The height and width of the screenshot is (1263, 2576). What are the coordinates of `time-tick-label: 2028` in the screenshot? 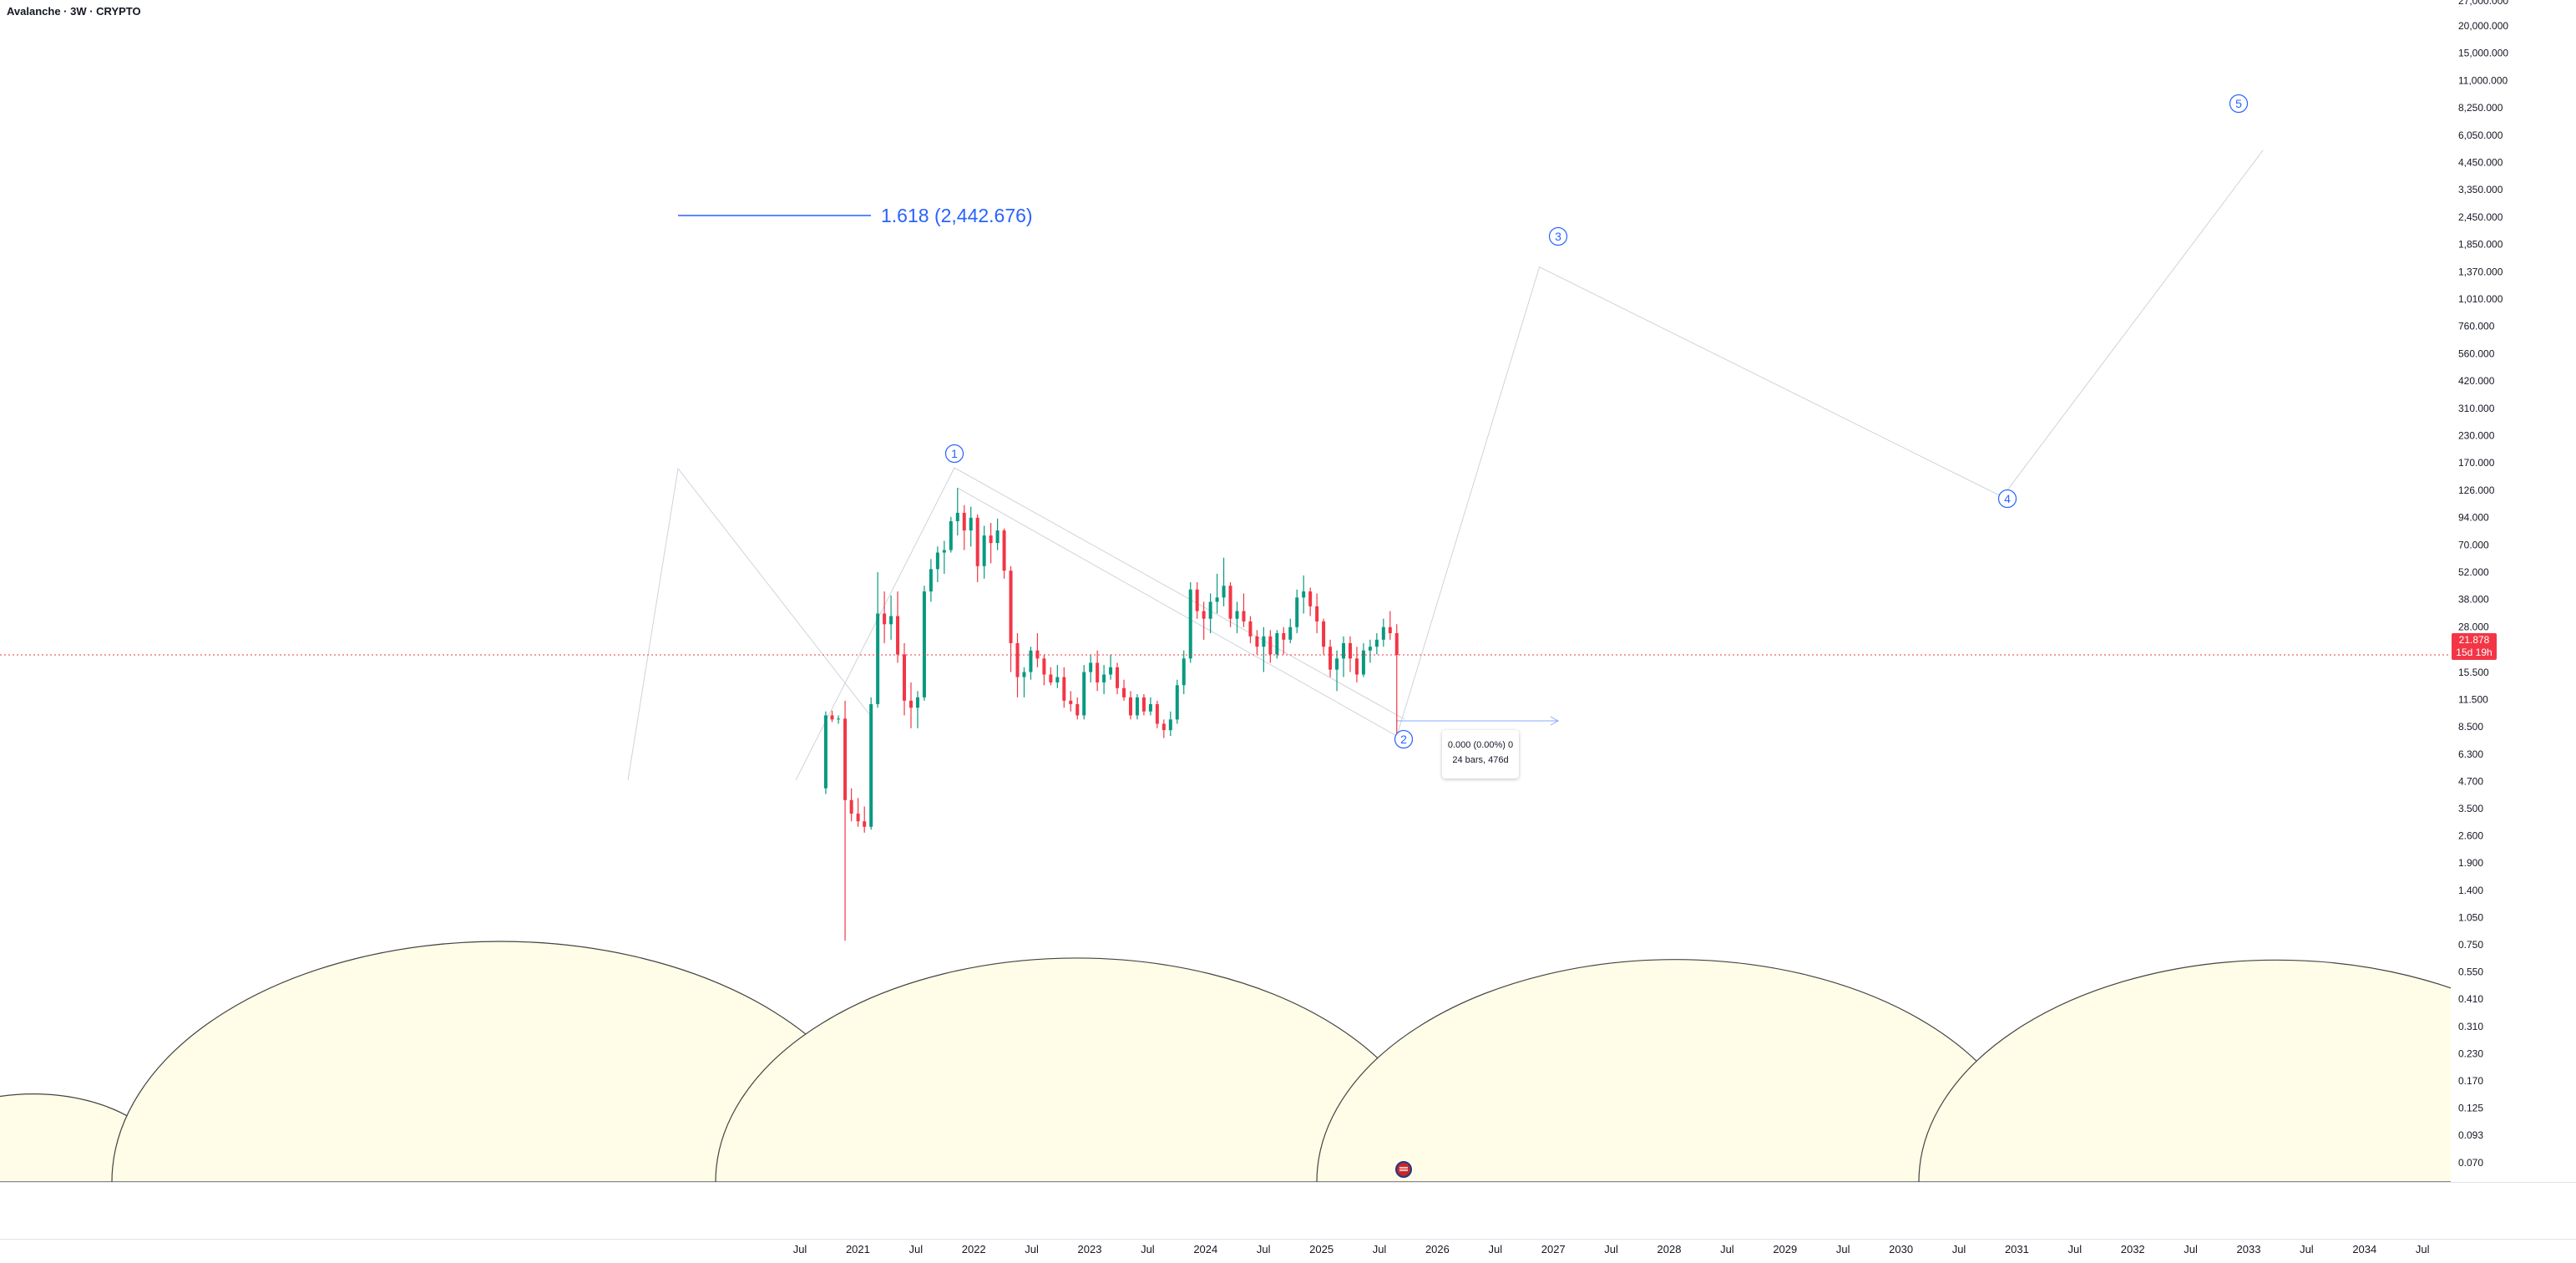 It's located at (1669, 1249).